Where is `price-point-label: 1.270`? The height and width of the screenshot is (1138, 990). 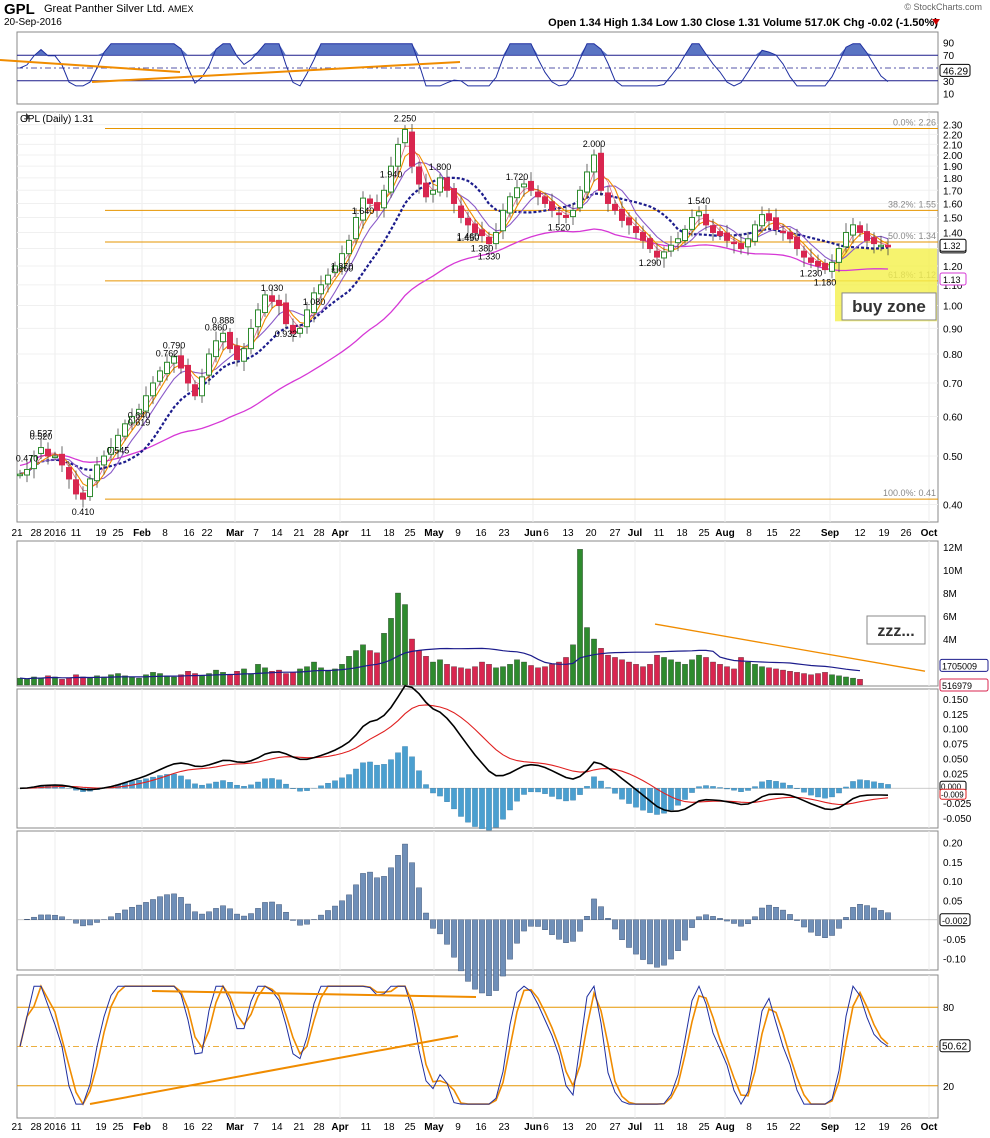
price-point-label: 1.270 is located at coordinates (342, 267).